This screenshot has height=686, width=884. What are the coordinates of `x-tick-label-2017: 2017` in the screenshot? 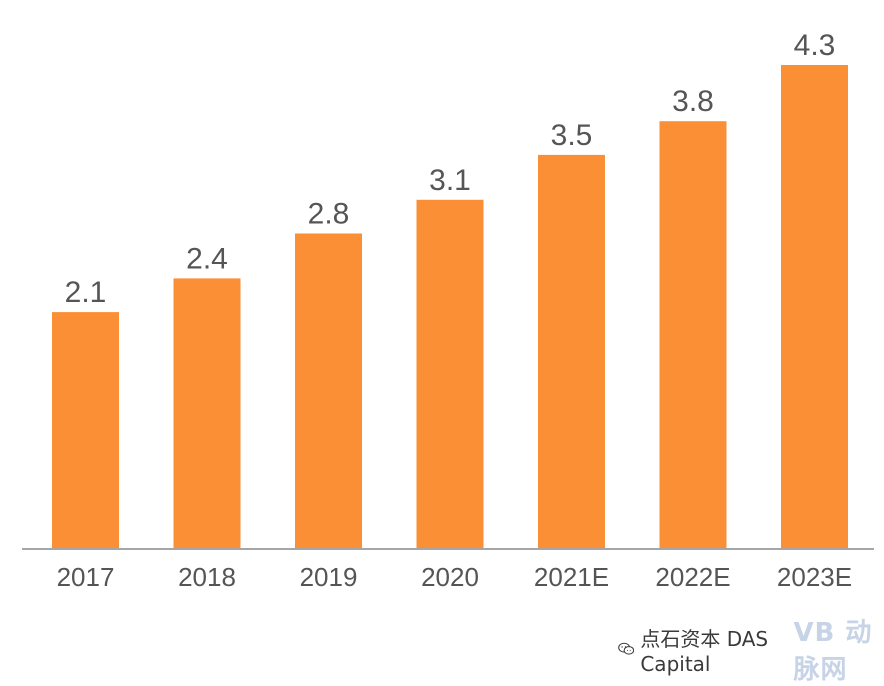 It's located at (86, 577).